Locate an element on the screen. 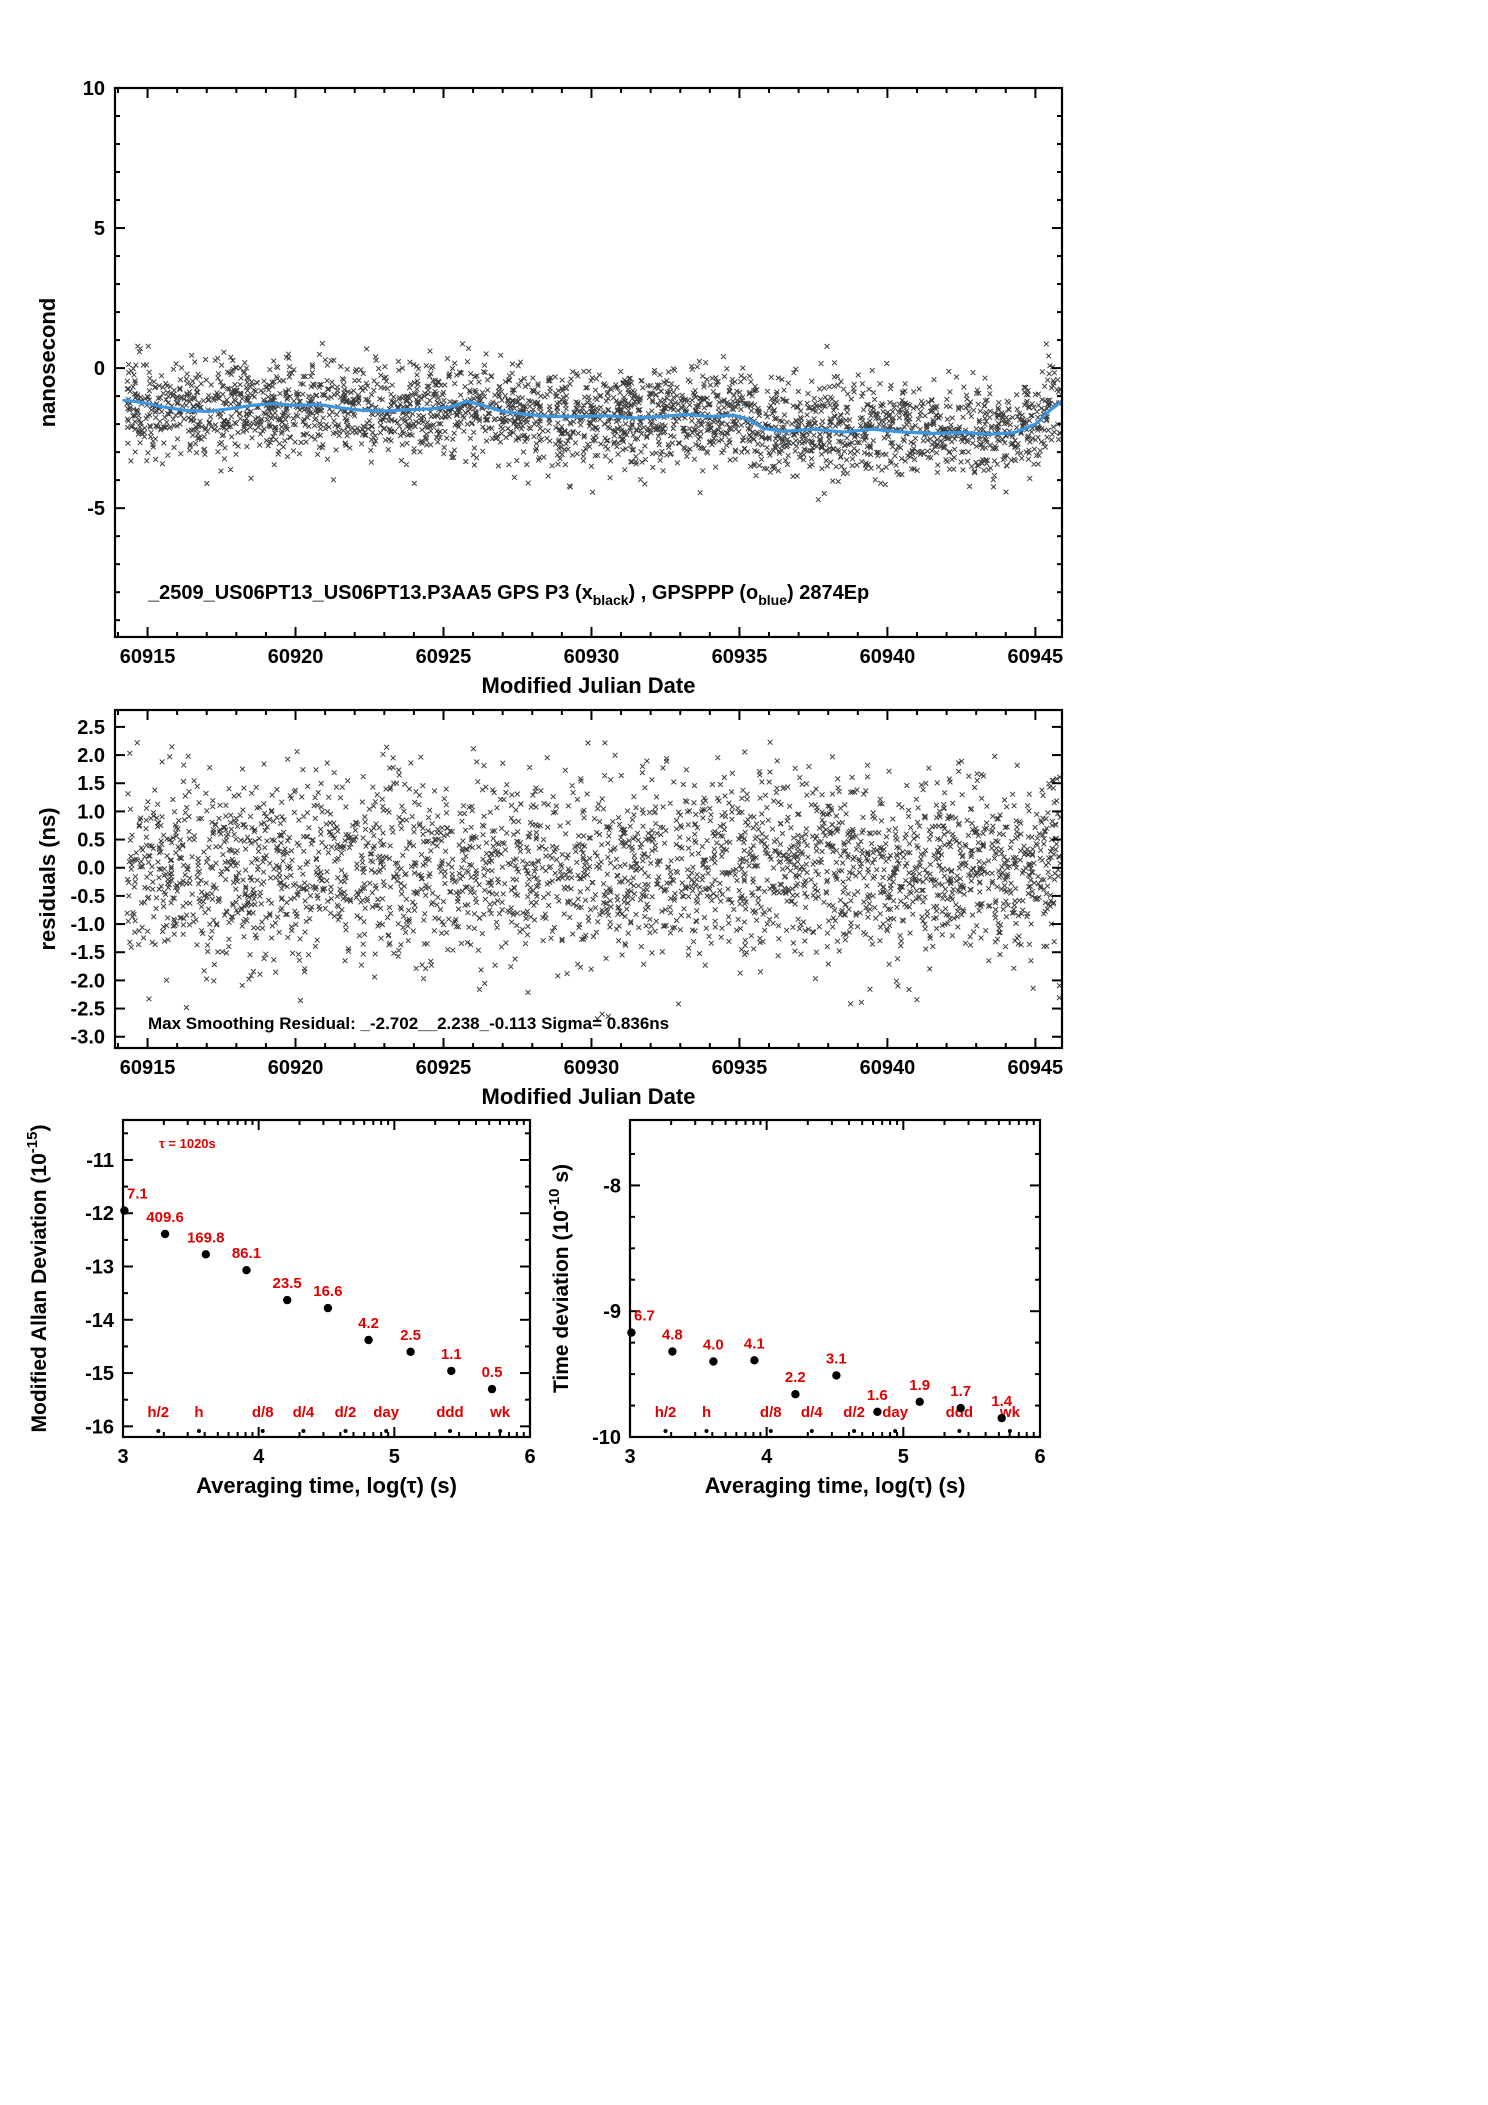  tick-label: 2.0 is located at coordinates (91, 756).